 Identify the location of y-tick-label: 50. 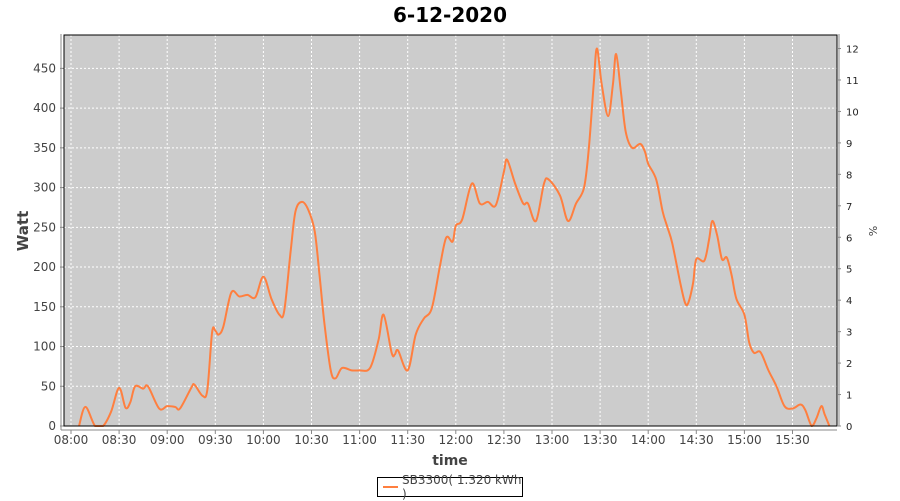
(48, 386).